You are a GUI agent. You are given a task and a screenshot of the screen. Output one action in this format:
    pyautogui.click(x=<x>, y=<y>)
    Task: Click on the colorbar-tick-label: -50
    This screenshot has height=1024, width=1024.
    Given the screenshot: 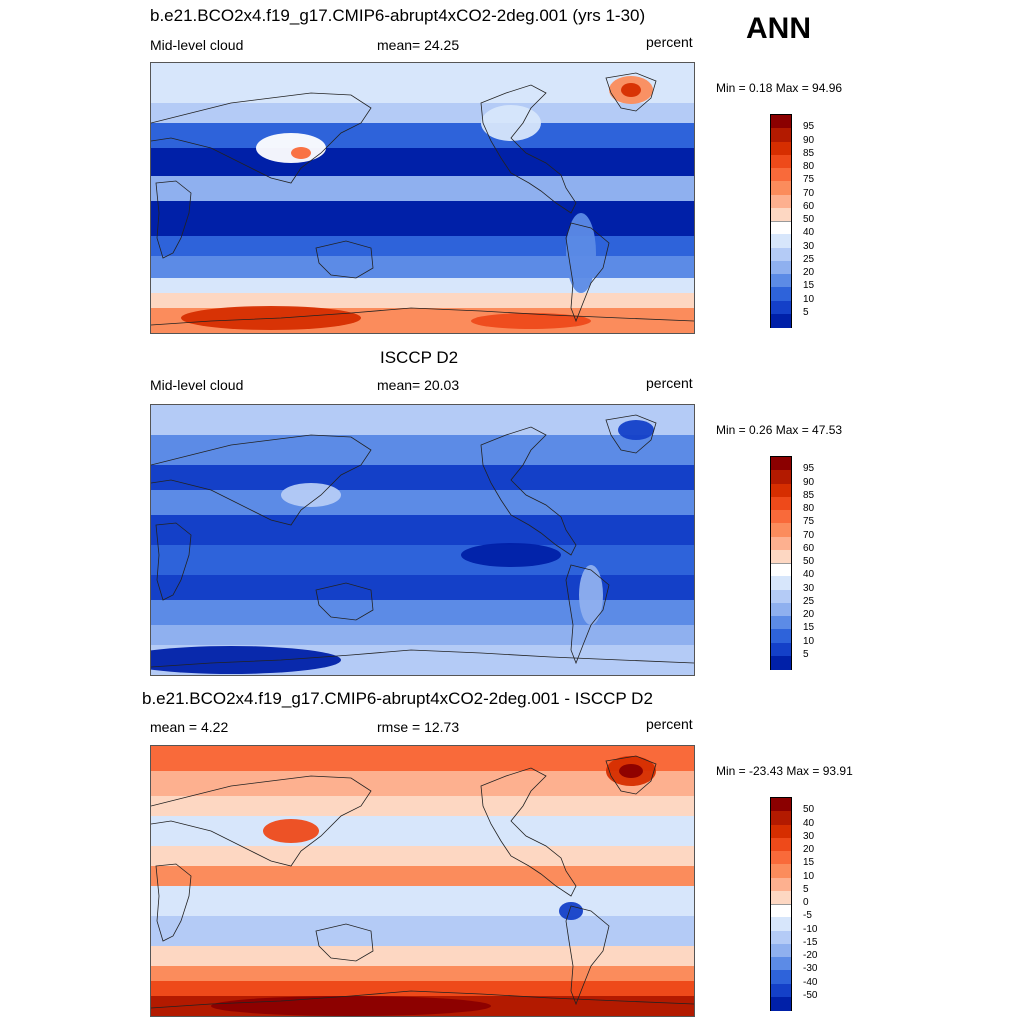 What is the action you would take?
    pyautogui.click(x=810, y=995)
    